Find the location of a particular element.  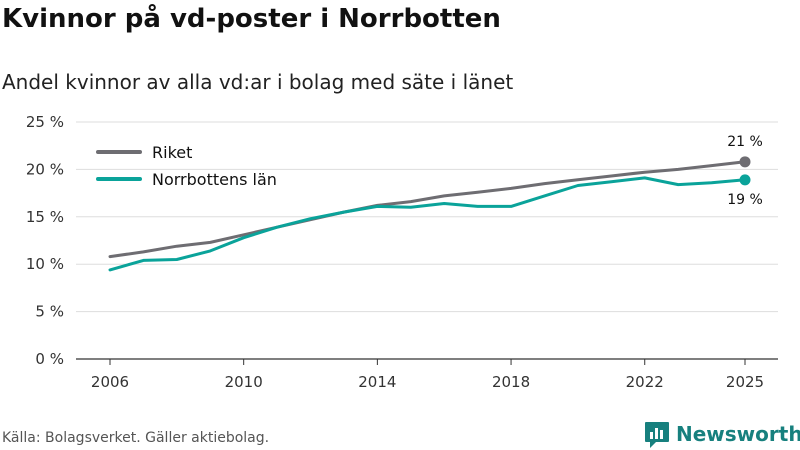

series-end-point-norrbotten is located at coordinates (745, 180).